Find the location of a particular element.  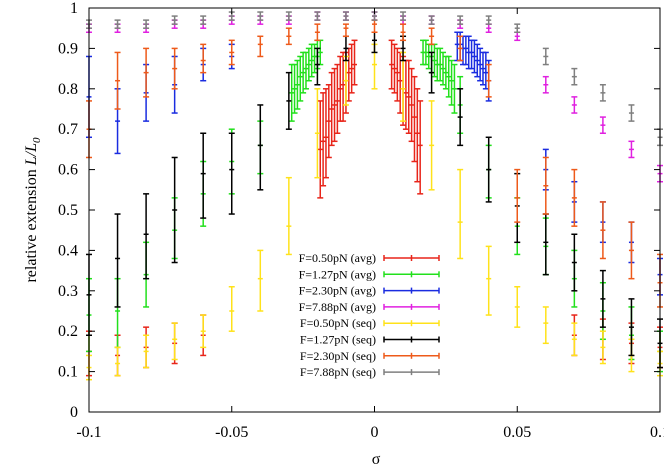

x-tick-label: 0 is located at coordinates (375, 432).